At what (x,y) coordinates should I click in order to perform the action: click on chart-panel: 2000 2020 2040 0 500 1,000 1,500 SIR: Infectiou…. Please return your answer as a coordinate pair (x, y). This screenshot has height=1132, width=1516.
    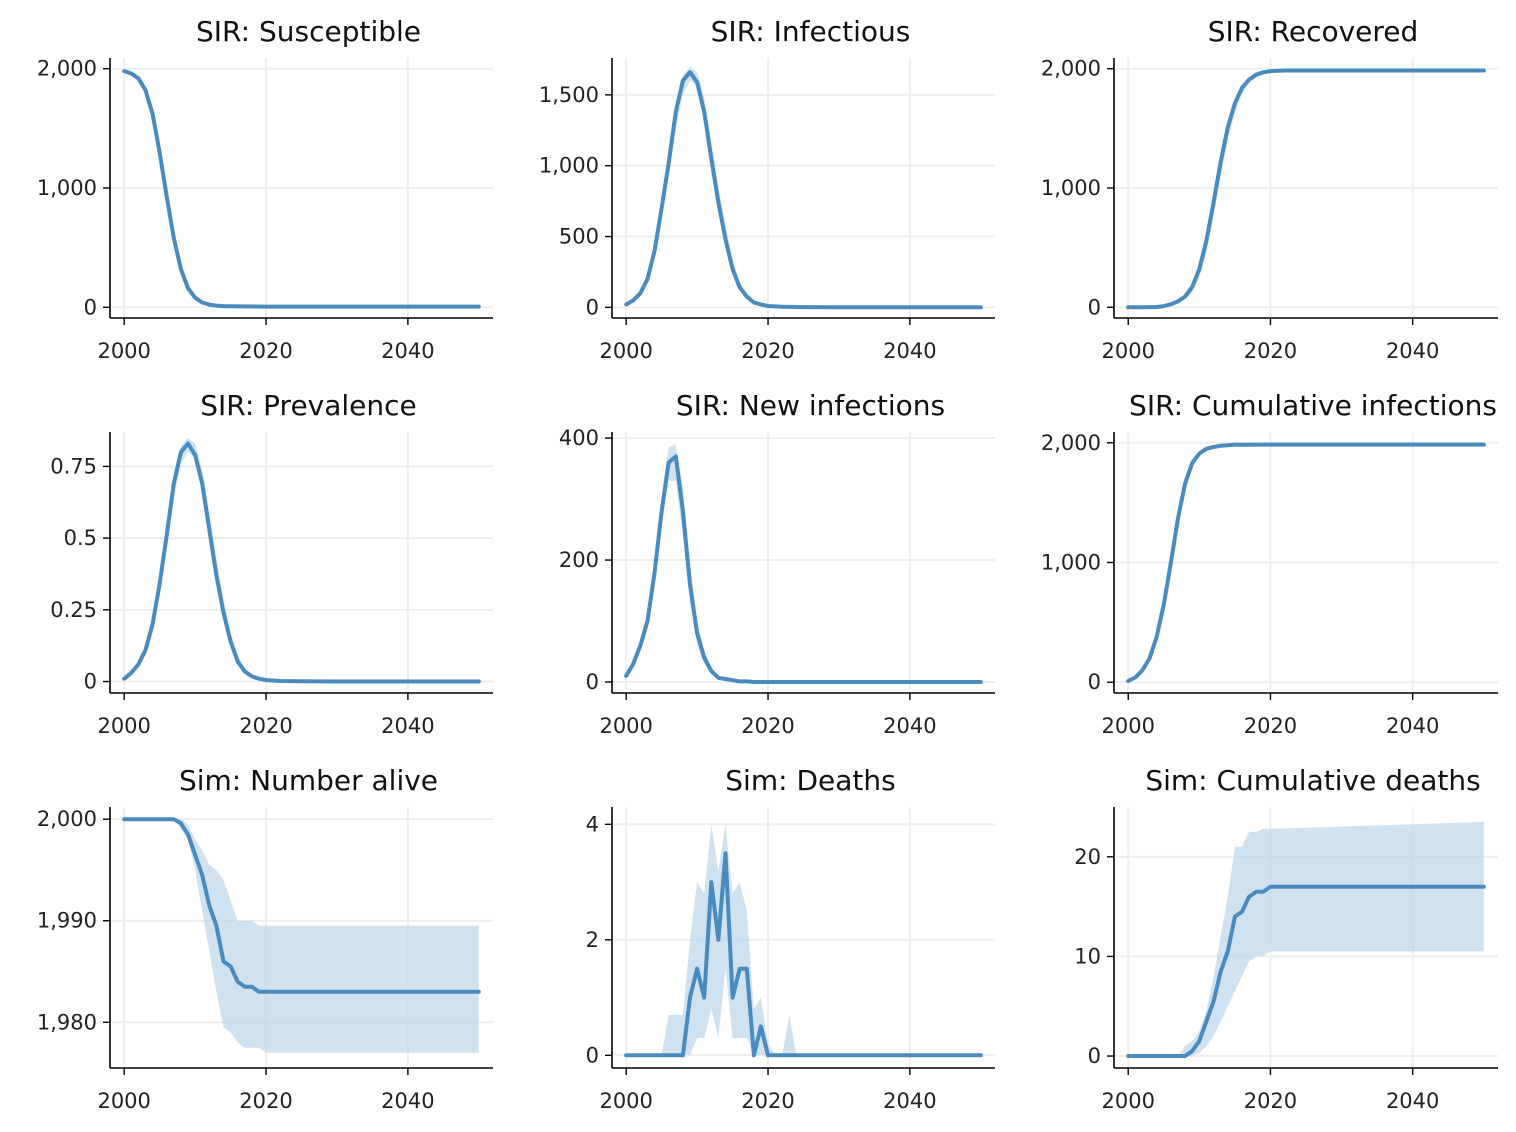
    Looking at the image, I should click on (767, 189).